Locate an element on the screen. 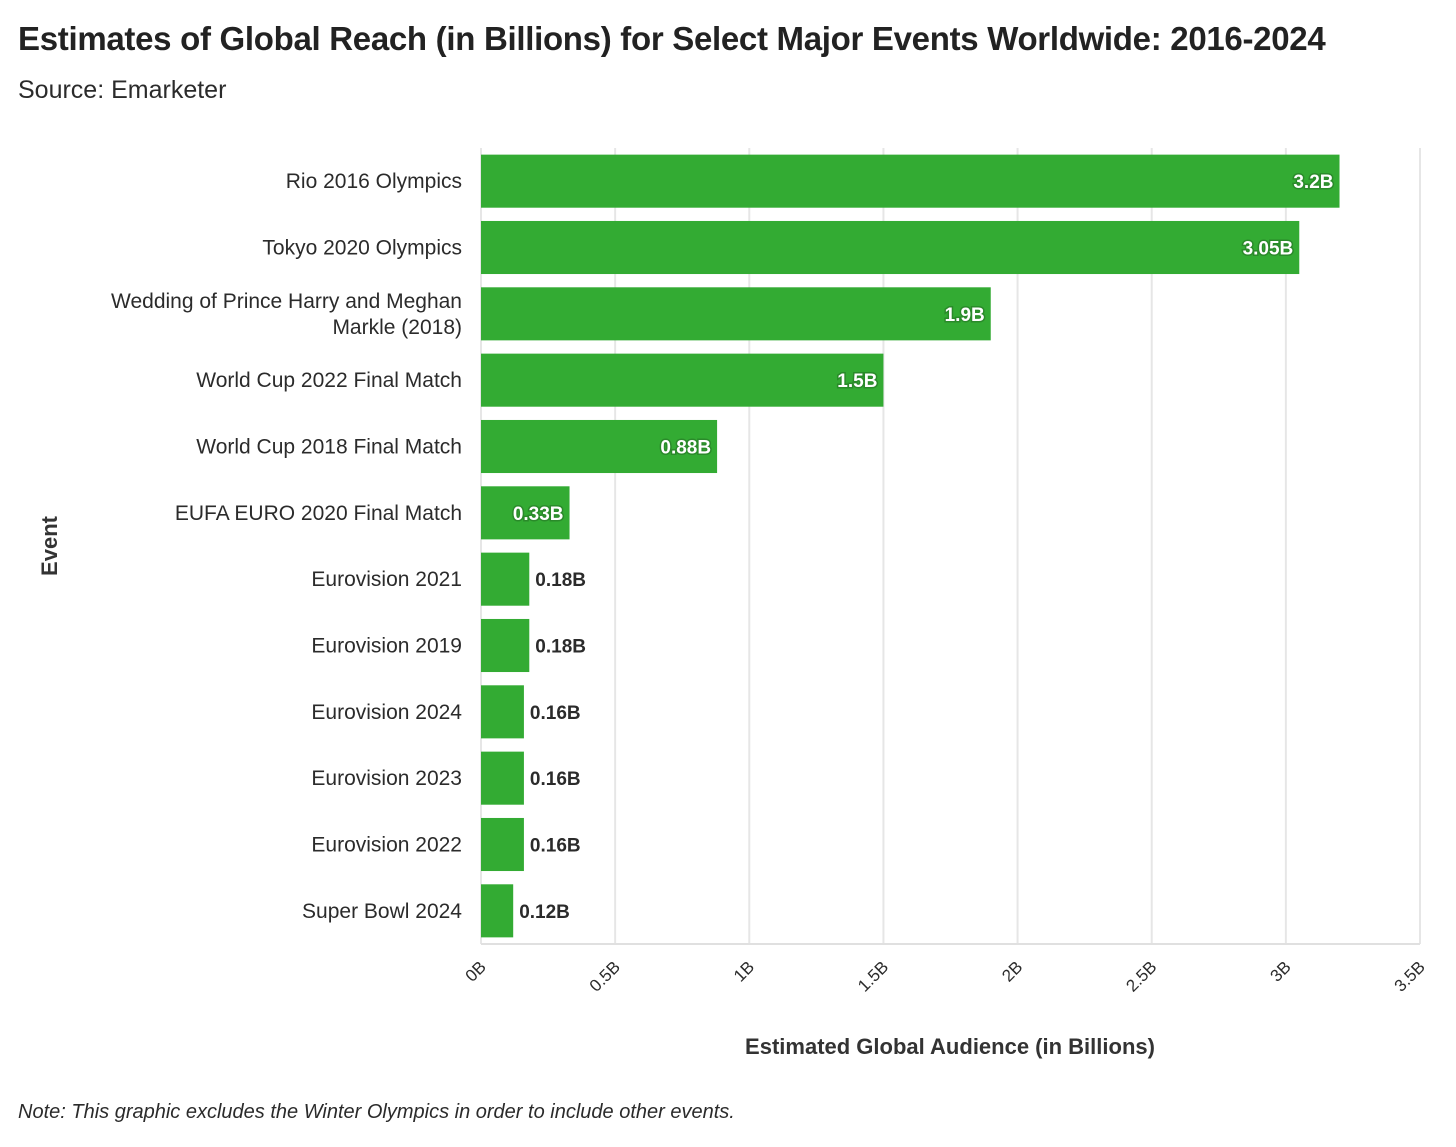  x-tick-label: 1B is located at coordinates (744, 971).